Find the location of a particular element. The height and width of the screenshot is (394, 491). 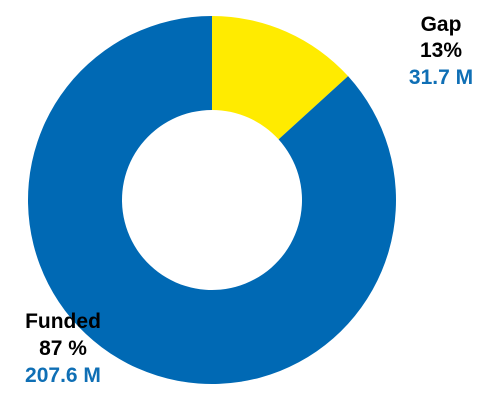

gap-percent-label: 13% is located at coordinates (441, 50).